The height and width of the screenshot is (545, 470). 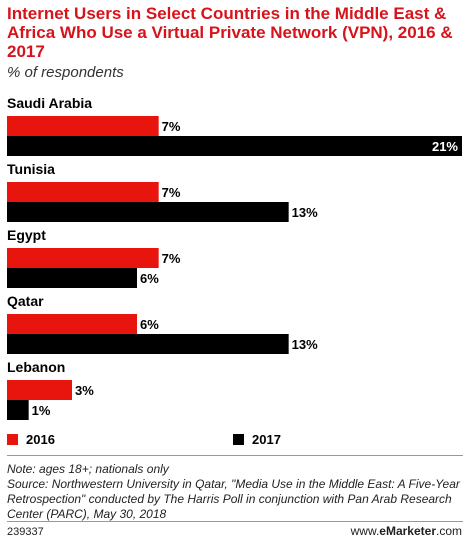 I want to click on category-label-saudi-arabia: Saudi Arabia, so click(x=49, y=103).